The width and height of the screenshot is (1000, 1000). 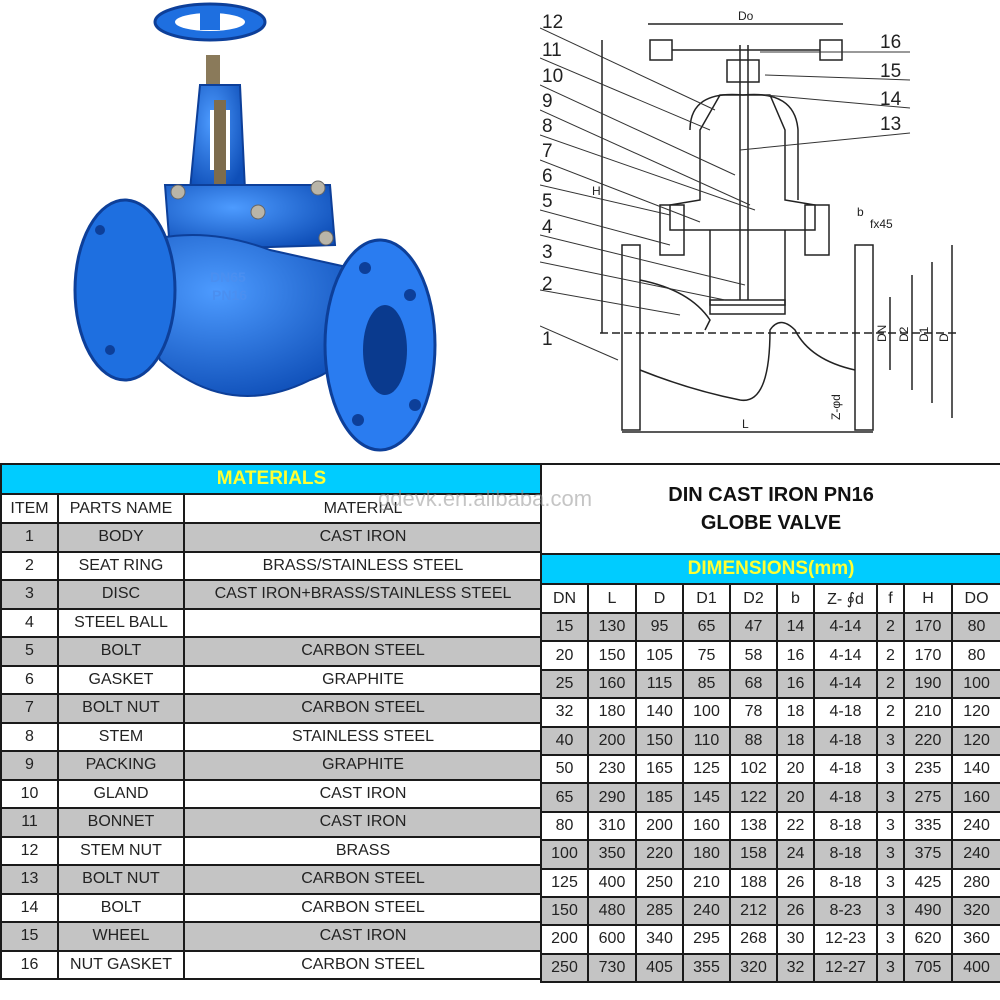 I want to click on item-number: 2, so click(x=29, y=565).